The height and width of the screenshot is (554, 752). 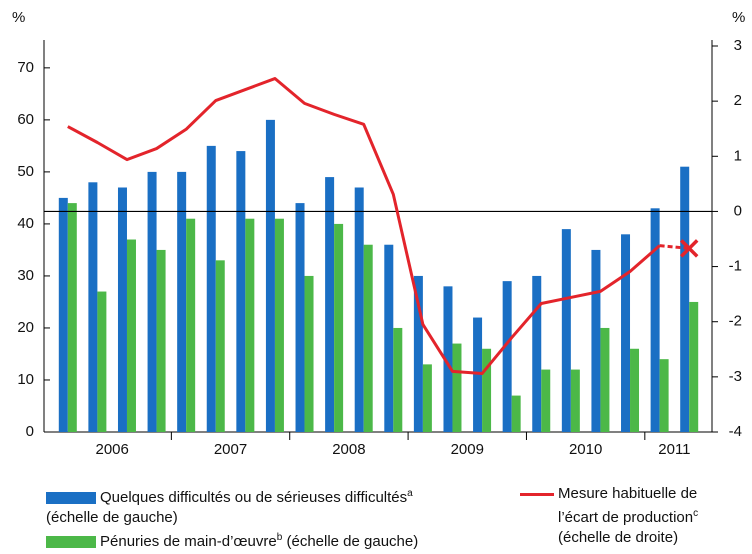 I want to click on y-tick-label: 0, so click(x=30, y=431).